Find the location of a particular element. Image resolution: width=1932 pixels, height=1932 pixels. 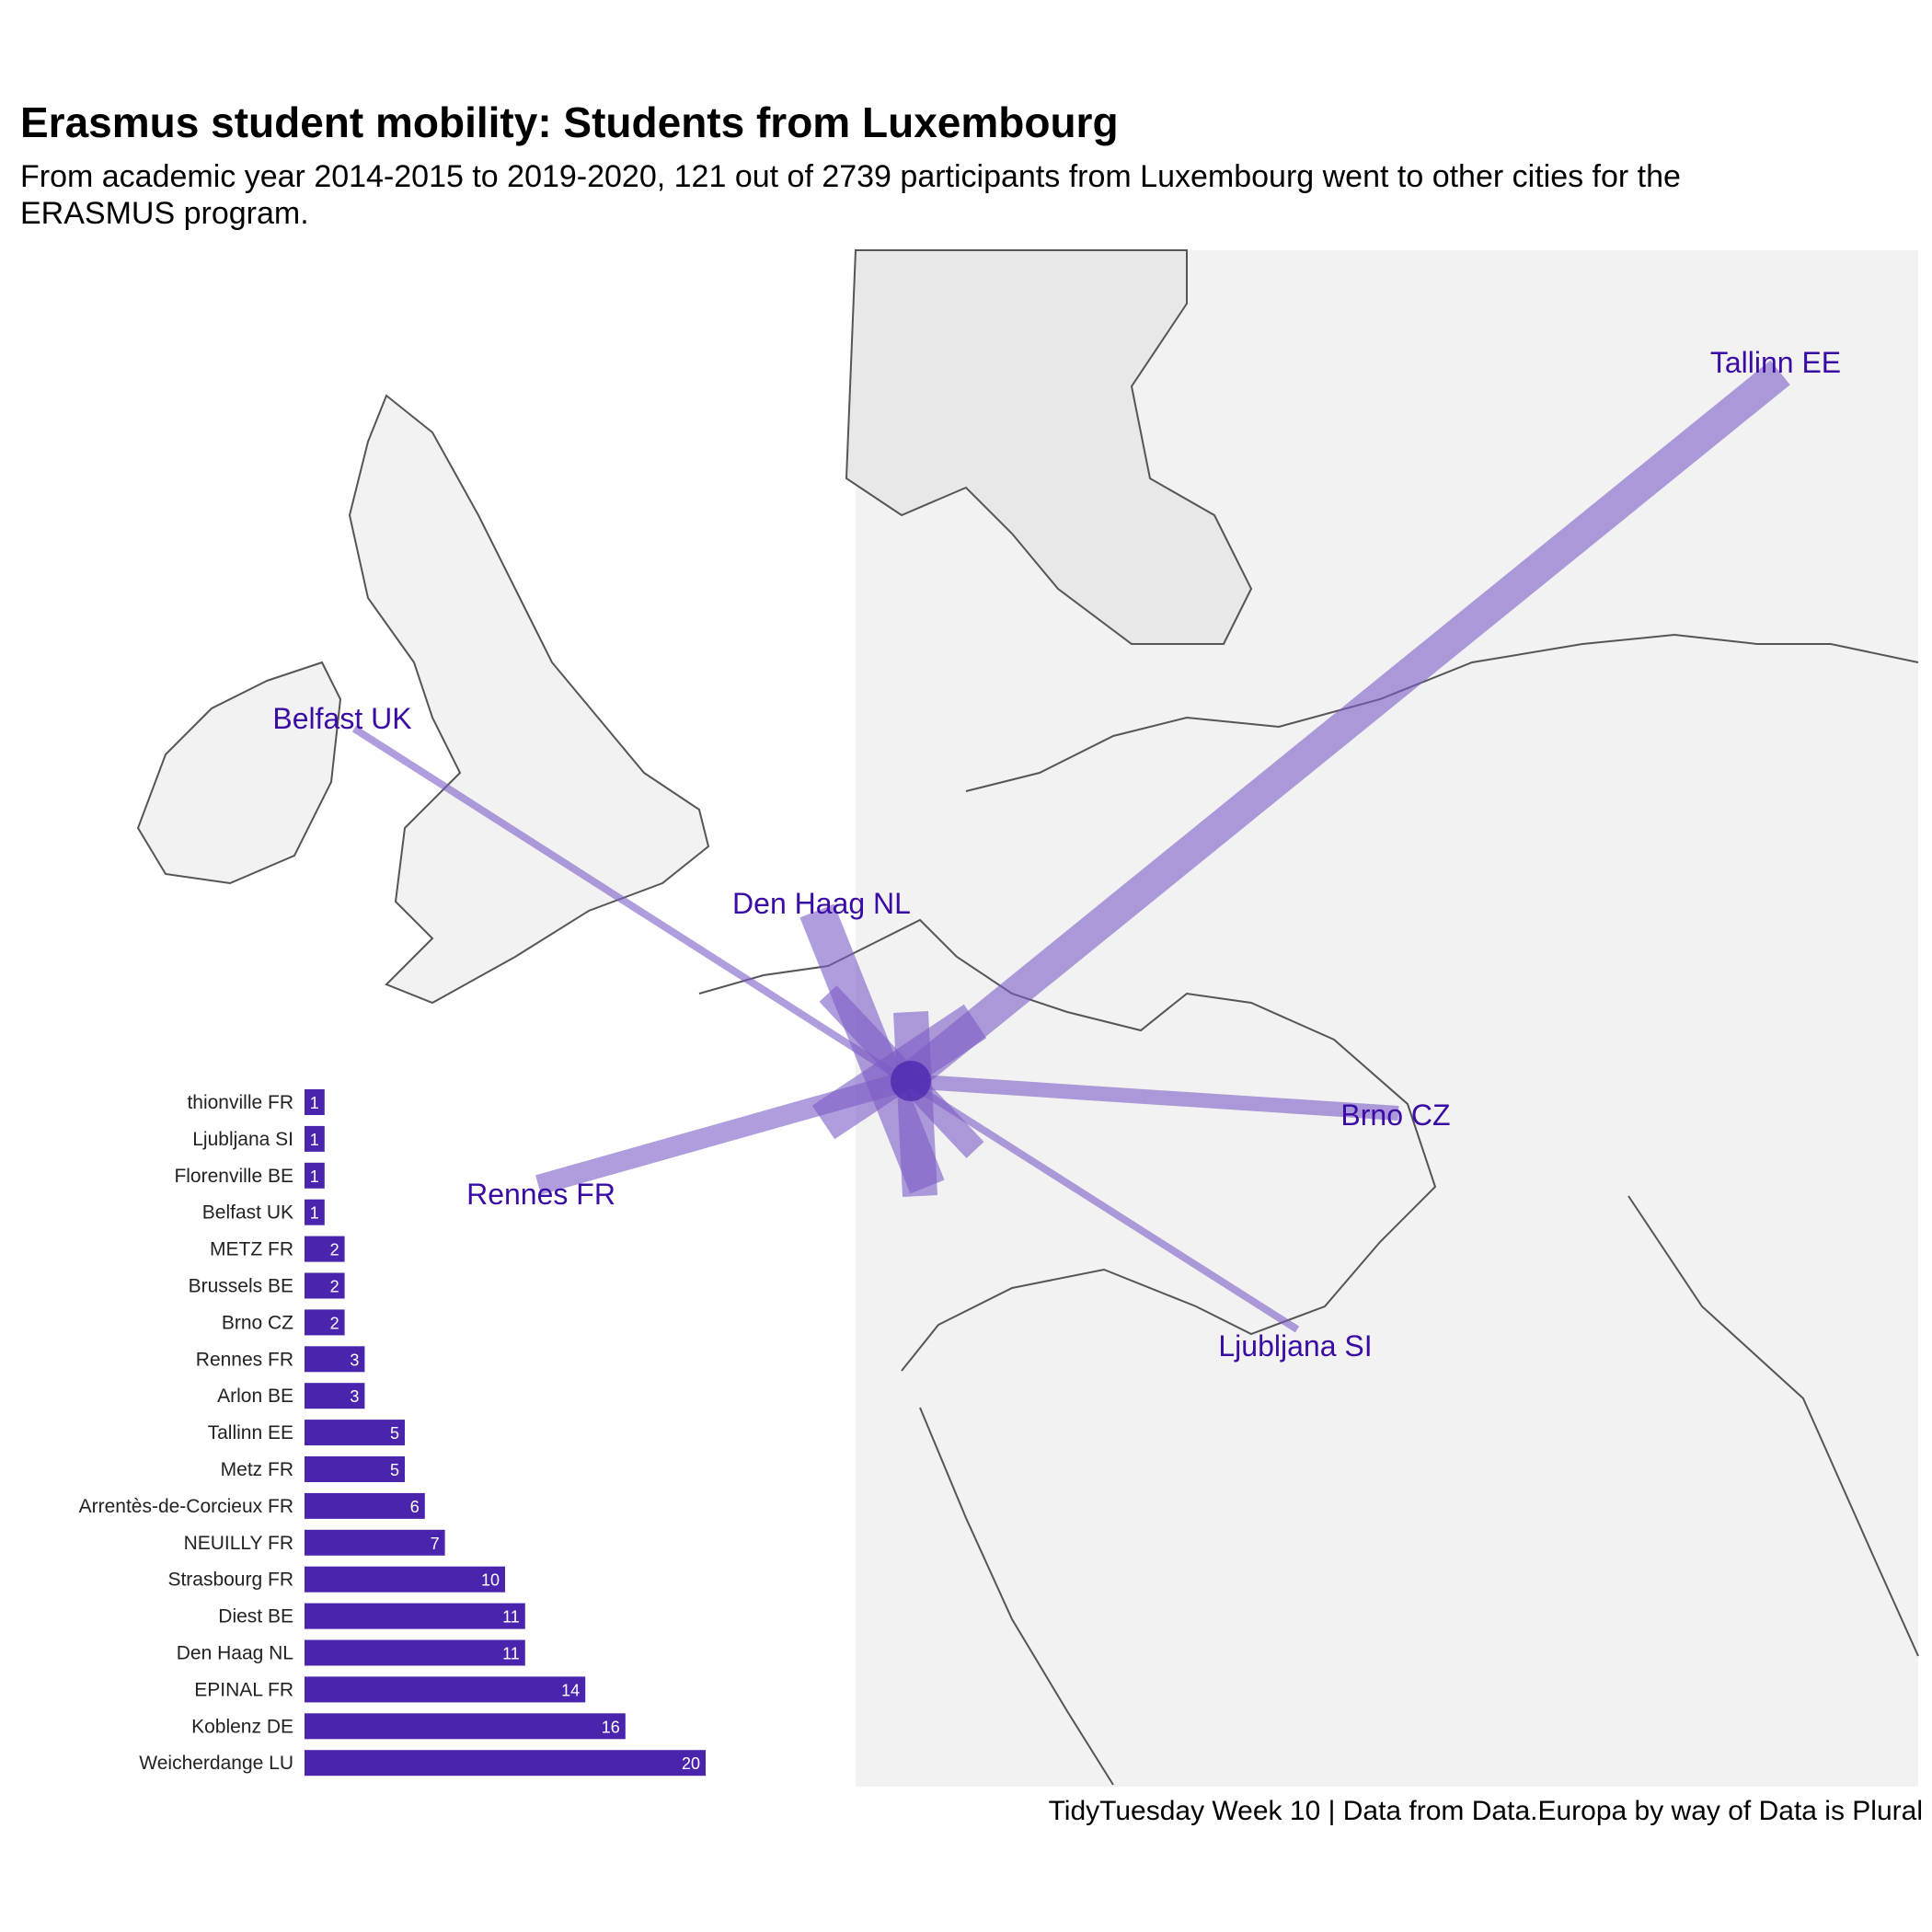

flow-line-ljubljana-si is located at coordinates (1101, 1205).